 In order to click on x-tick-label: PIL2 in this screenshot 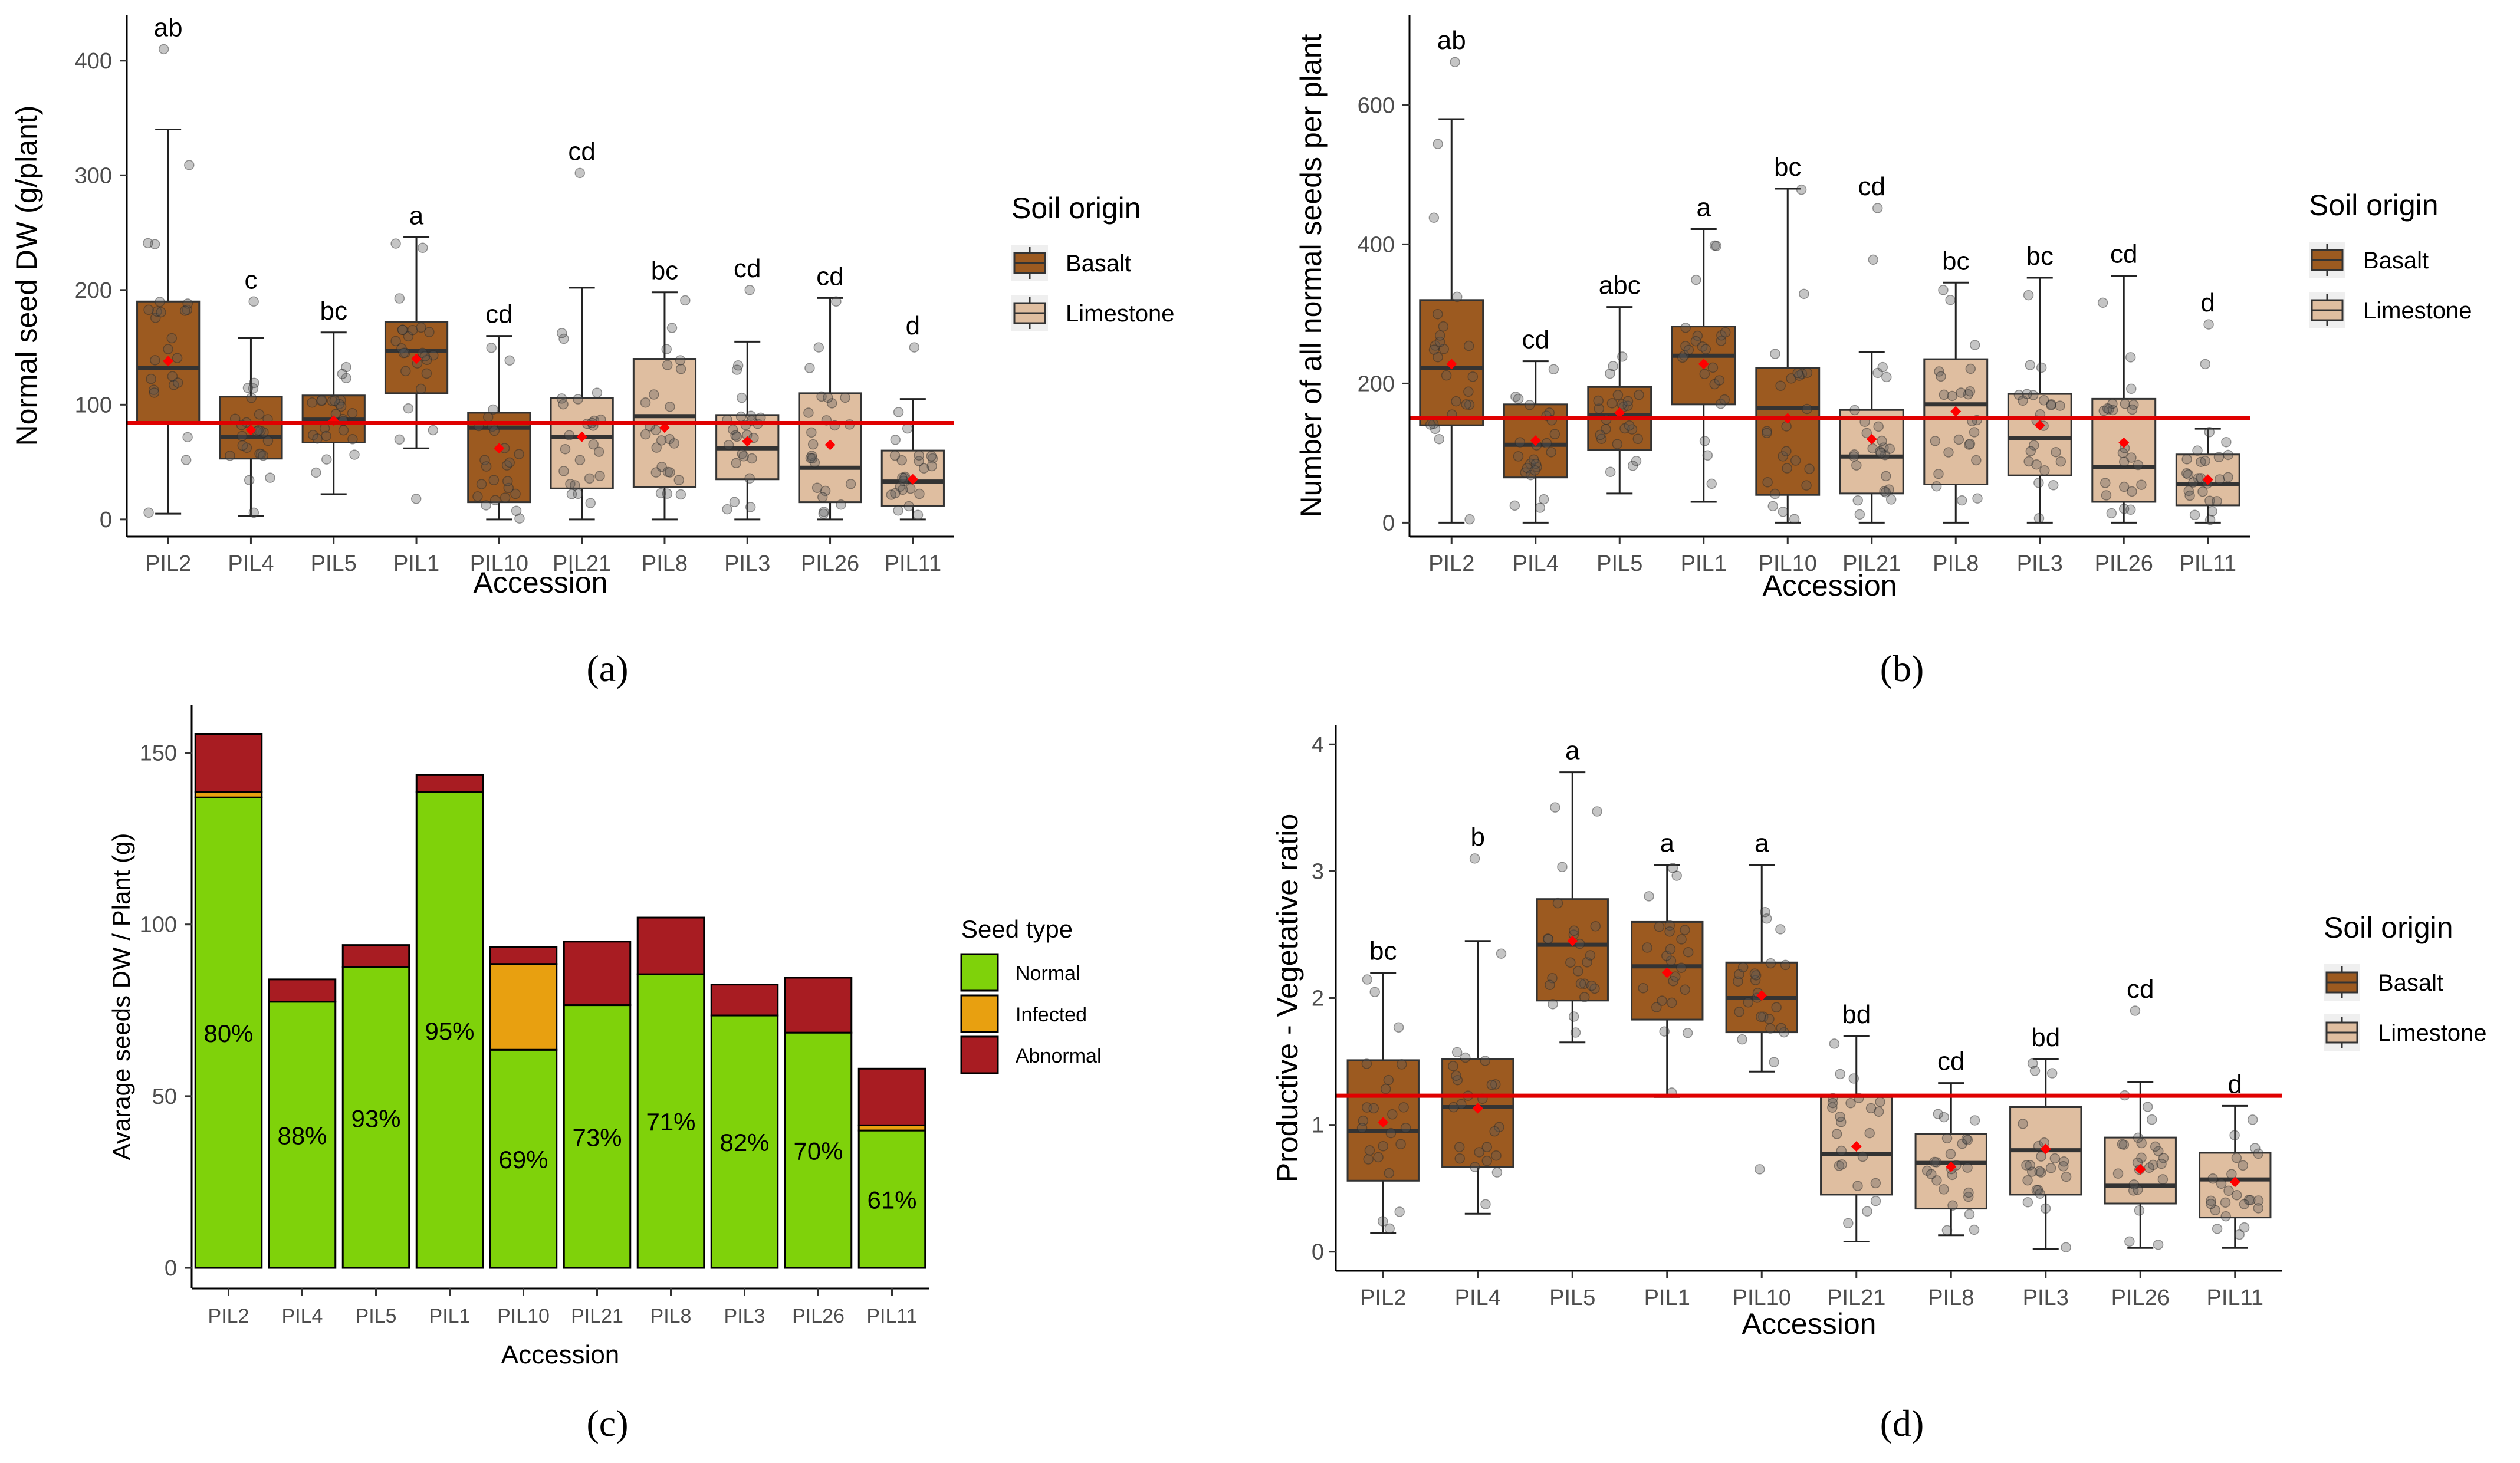, I will do `click(228, 1316)`.